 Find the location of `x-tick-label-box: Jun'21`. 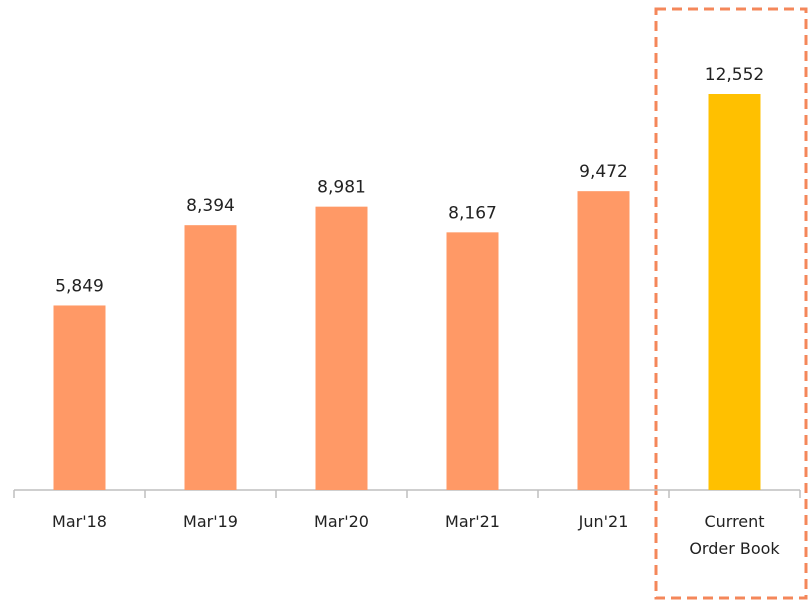

x-tick-label-box: Jun'21 is located at coordinates (603, 521).